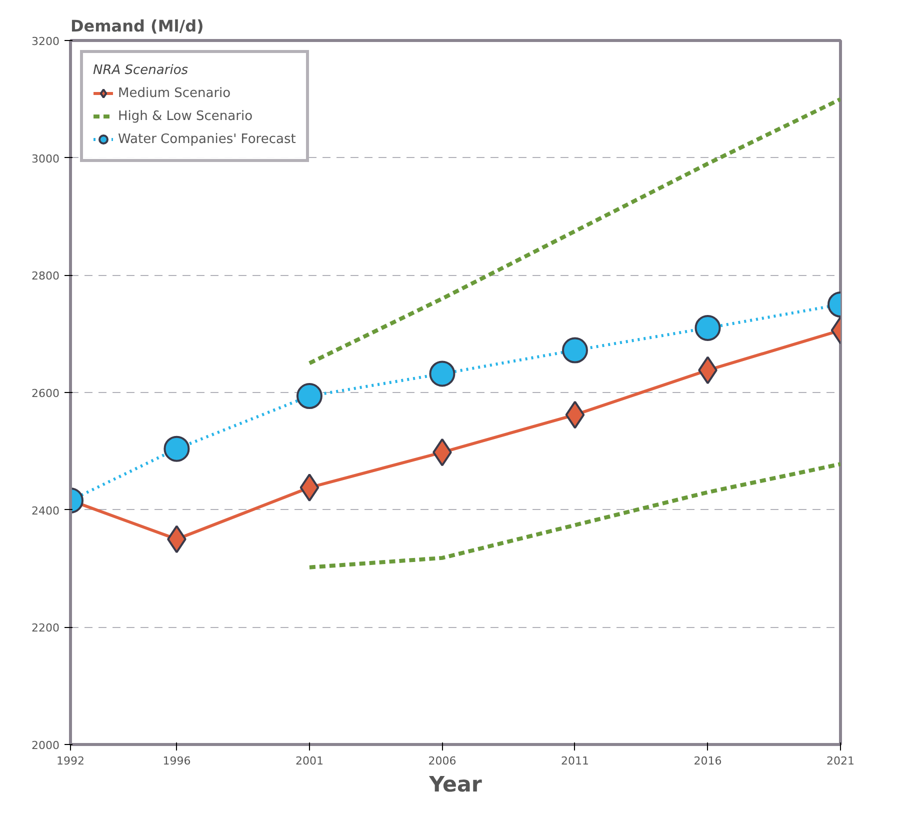 This screenshot has width=899, height=837. What do you see at coordinates (46, 276) in the screenshot?
I see `y-tick-label: 2800` at bounding box center [46, 276].